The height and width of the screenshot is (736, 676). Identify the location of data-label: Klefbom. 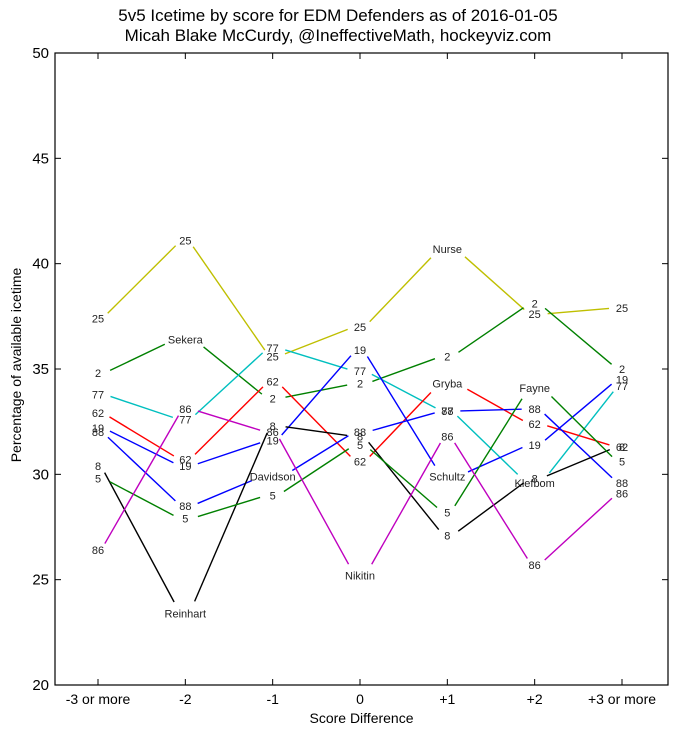
(534, 484).